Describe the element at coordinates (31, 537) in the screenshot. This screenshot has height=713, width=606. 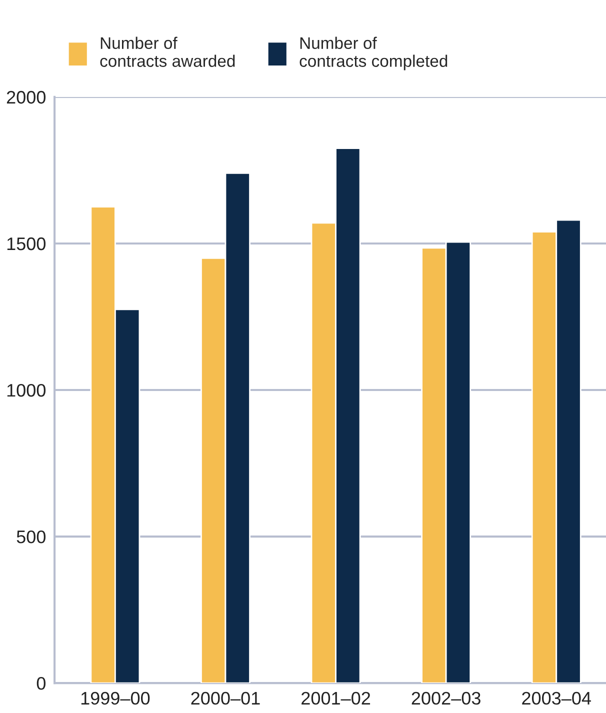
I see `y-tick-label: 500` at that location.